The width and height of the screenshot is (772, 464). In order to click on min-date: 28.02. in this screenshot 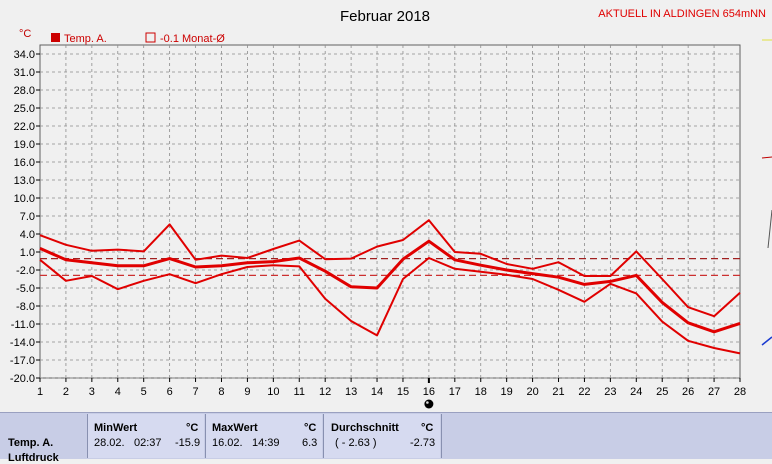, I will do `click(109, 443)`.